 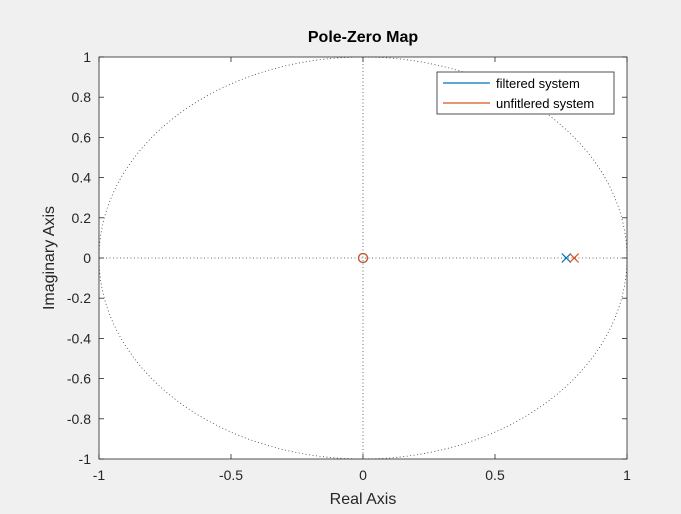 I want to click on y-tick-label: -0.8, so click(x=79, y=419).